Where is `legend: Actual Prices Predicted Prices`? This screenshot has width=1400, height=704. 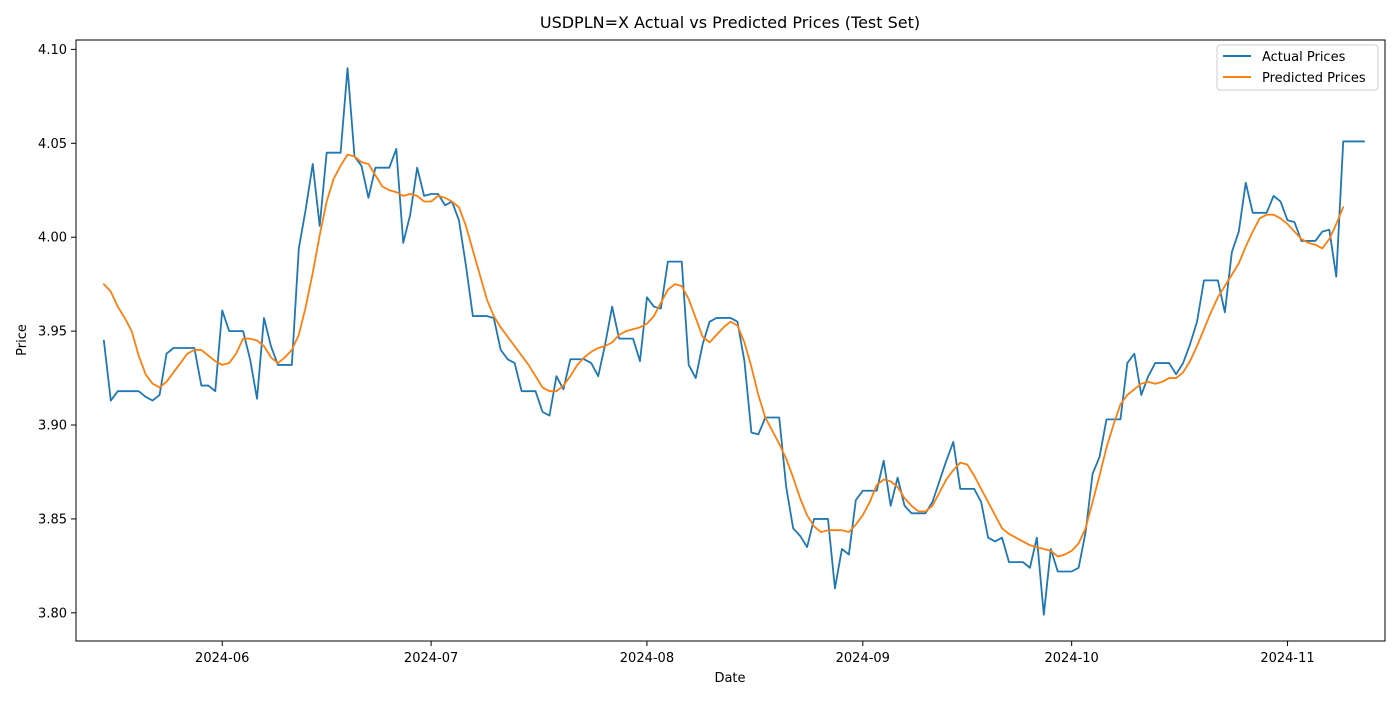 legend: Actual Prices Predicted Prices is located at coordinates (1297, 67).